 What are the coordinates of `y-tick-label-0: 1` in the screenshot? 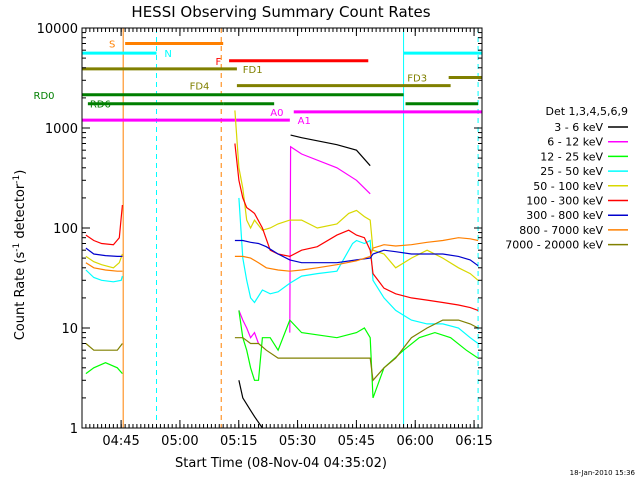 It's located at (74, 429).